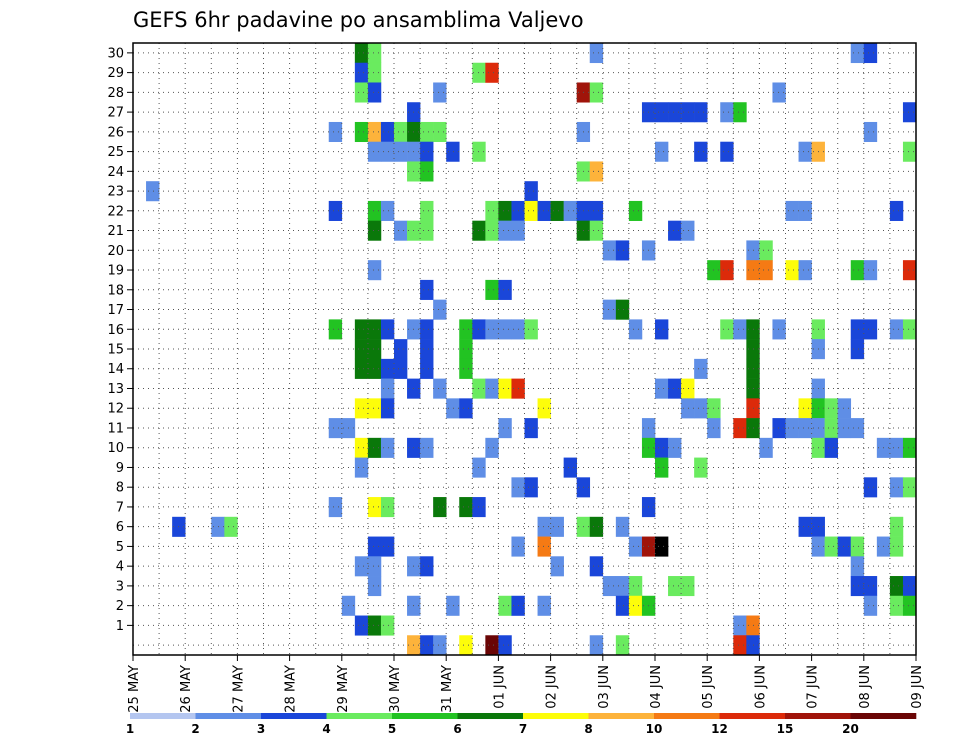 This screenshot has height=742, width=960. Describe the element at coordinates (115, 93) in the screenshot. I see `y-tick-label: 28` at that location.